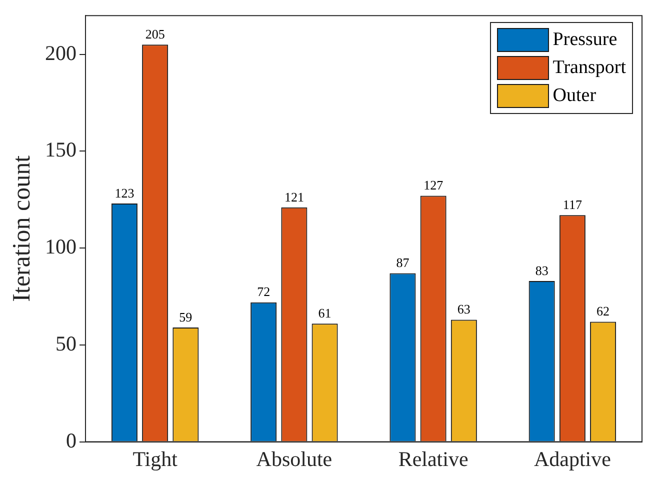  What do you see at coordinates (60, 150) in the screenshot?
I see `y-tick-label: 150` at bounding box center [60, 150].